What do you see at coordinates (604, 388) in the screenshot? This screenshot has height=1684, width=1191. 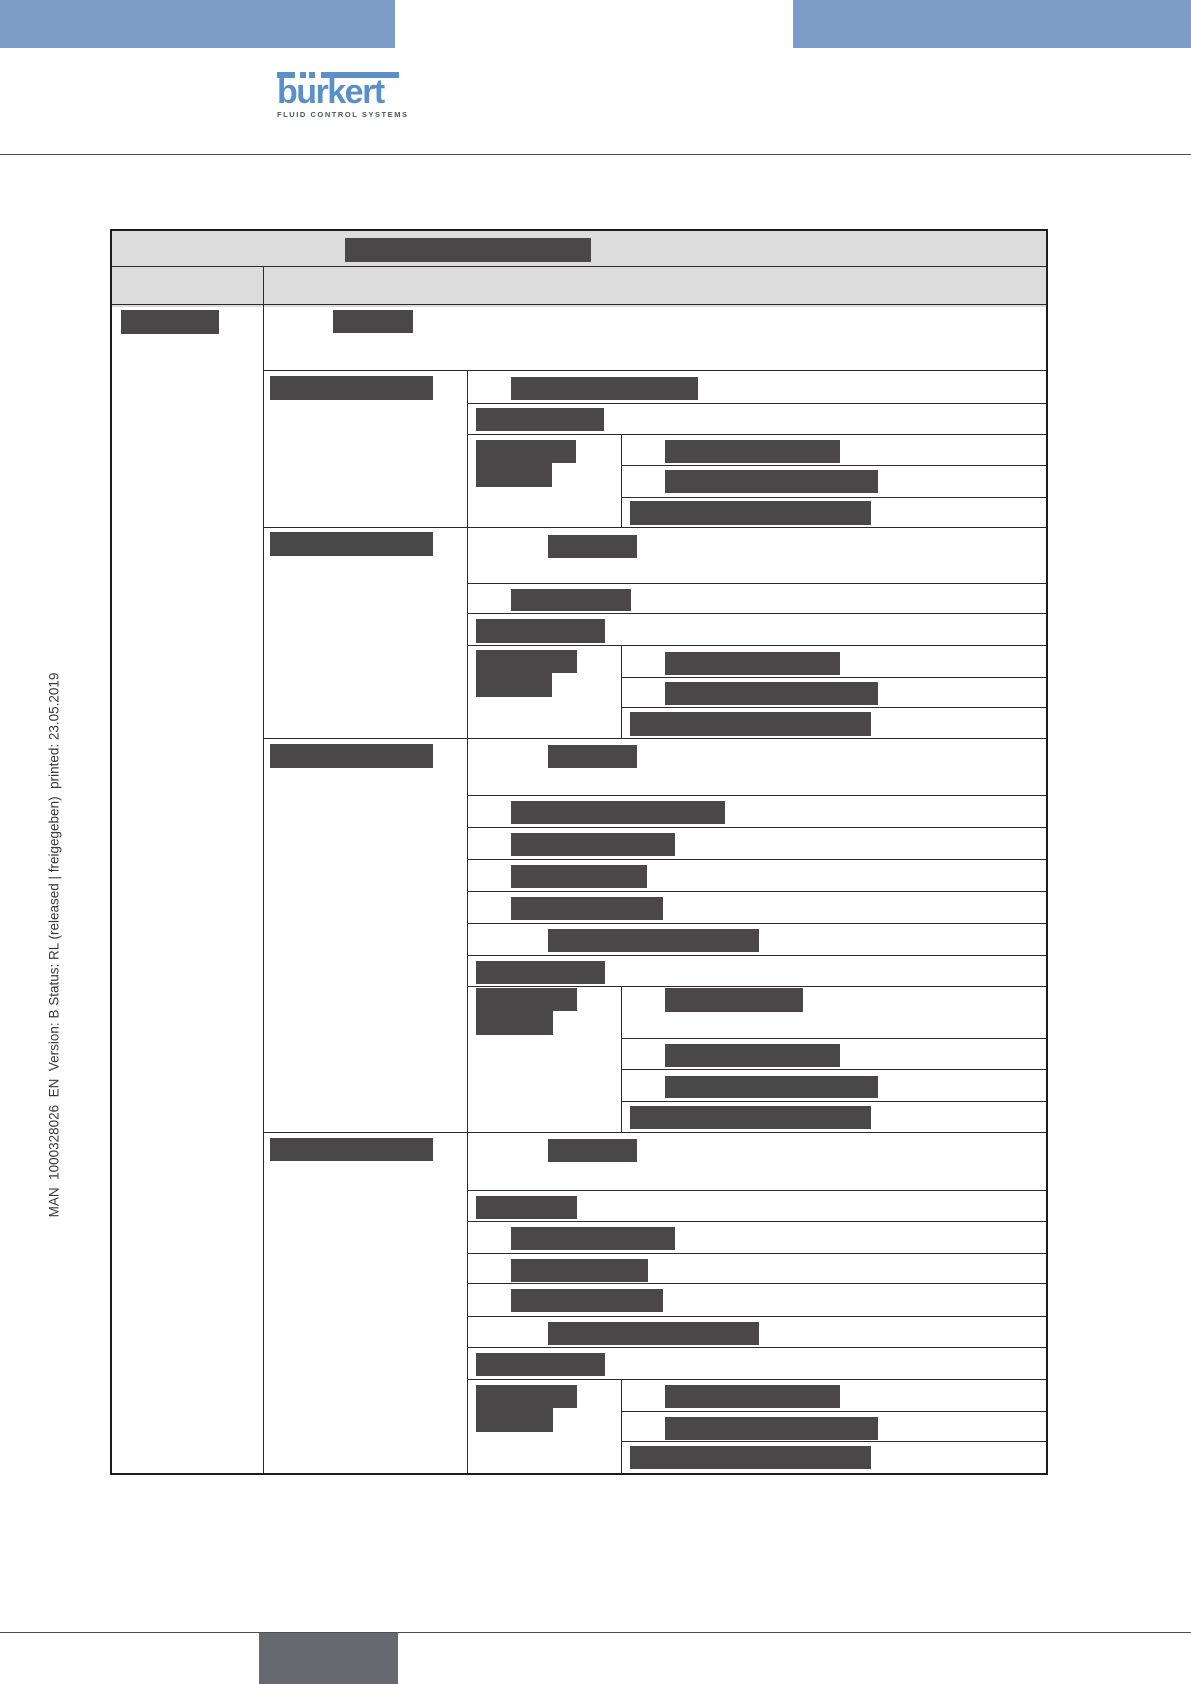 I see `redaction-s1-row1` at bounding box center [604, 388].